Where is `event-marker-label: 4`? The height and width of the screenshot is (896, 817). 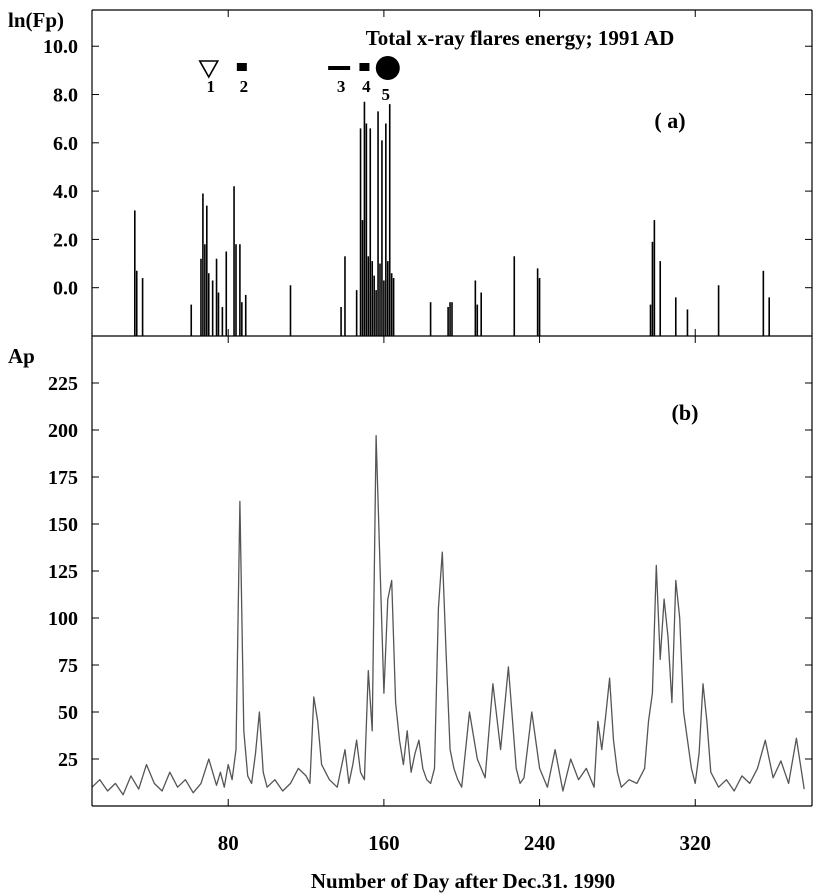
event-marker-label: 4 is located at coordinates (366, 86).